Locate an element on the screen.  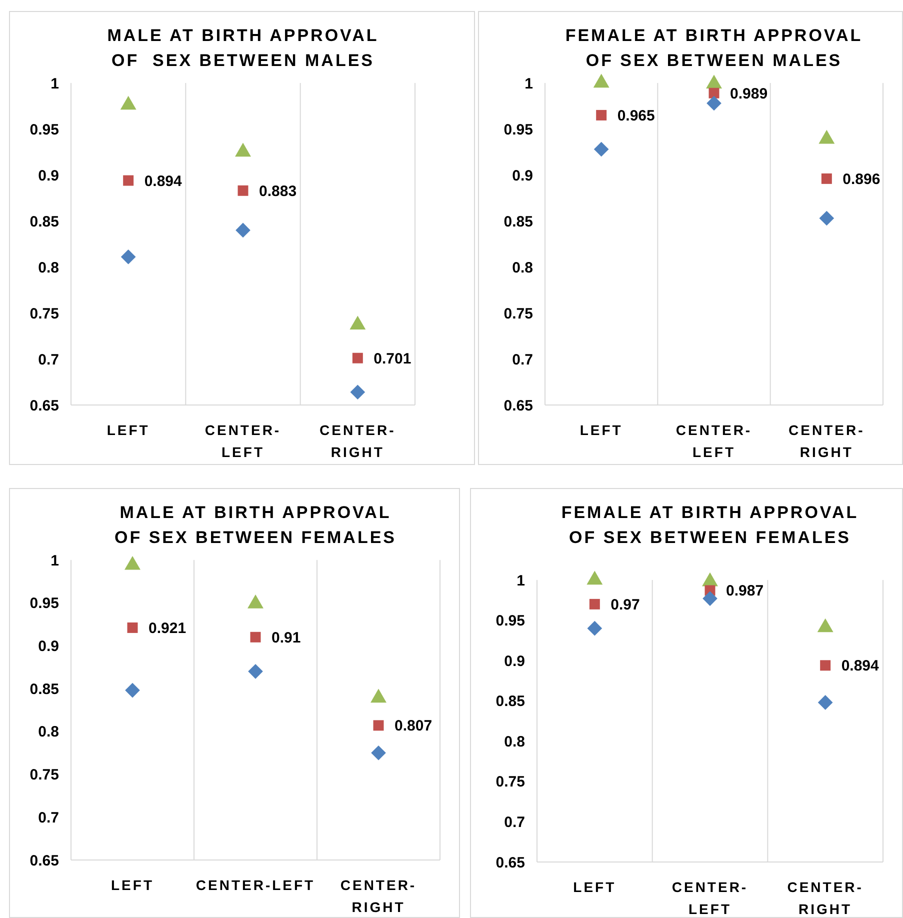
chart-title: FEMALE AT BIRTH APPROVAL OF SEX BETWEEN FEMALES is located at coordinates (710, 525).